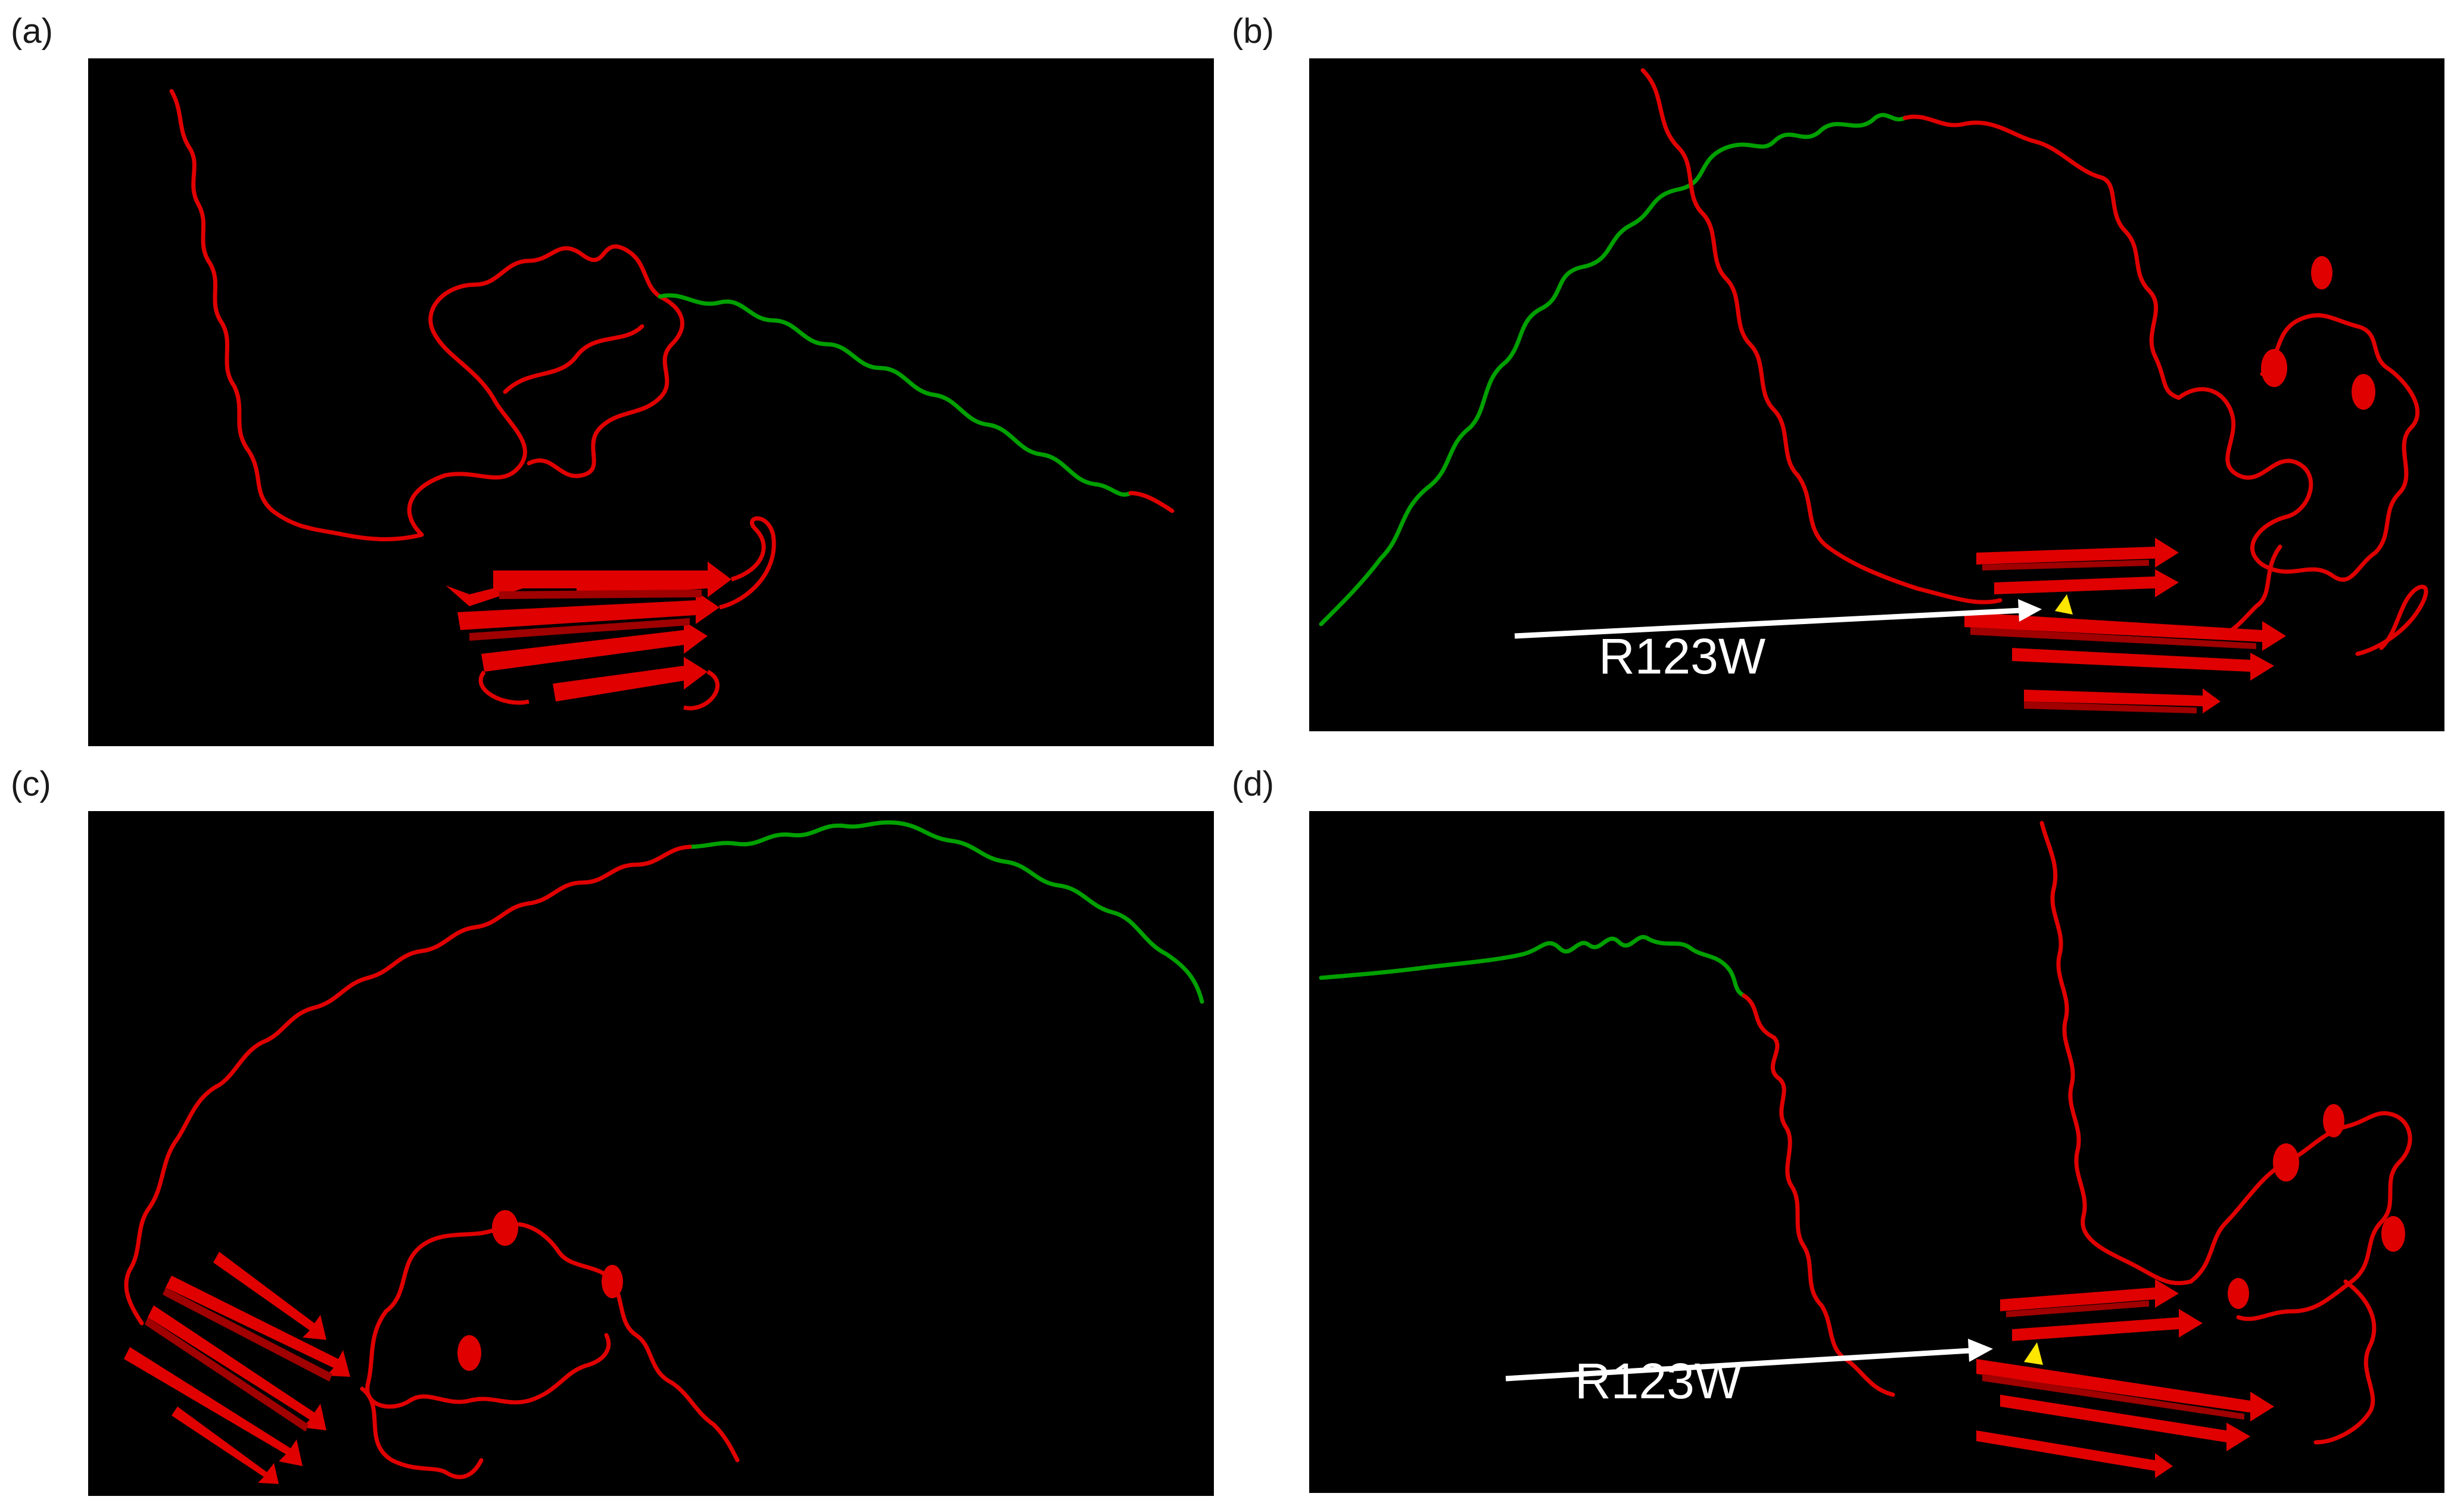 The image size is (2454, 1512). I want to click on panel-label-b: (b), so click(1253, 31).